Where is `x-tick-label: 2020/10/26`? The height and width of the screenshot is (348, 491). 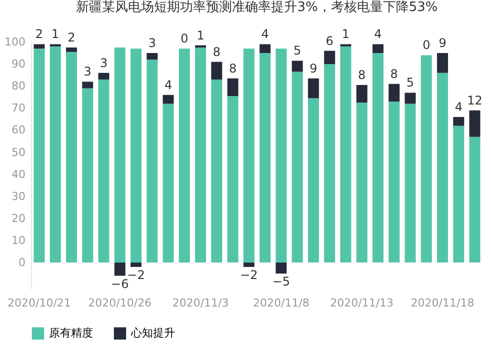 x-tick-label: 2020/10/26 is located at coordinates (120, 303).